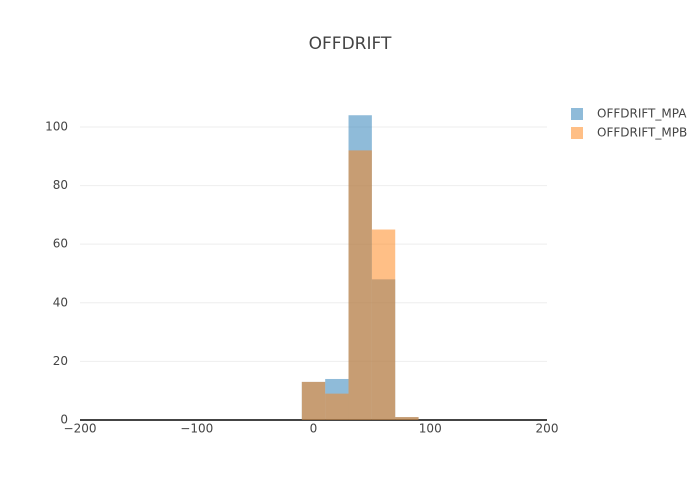 The image size is (700, 500). I want to click on x-tick-label: 100, so click(430, 429).